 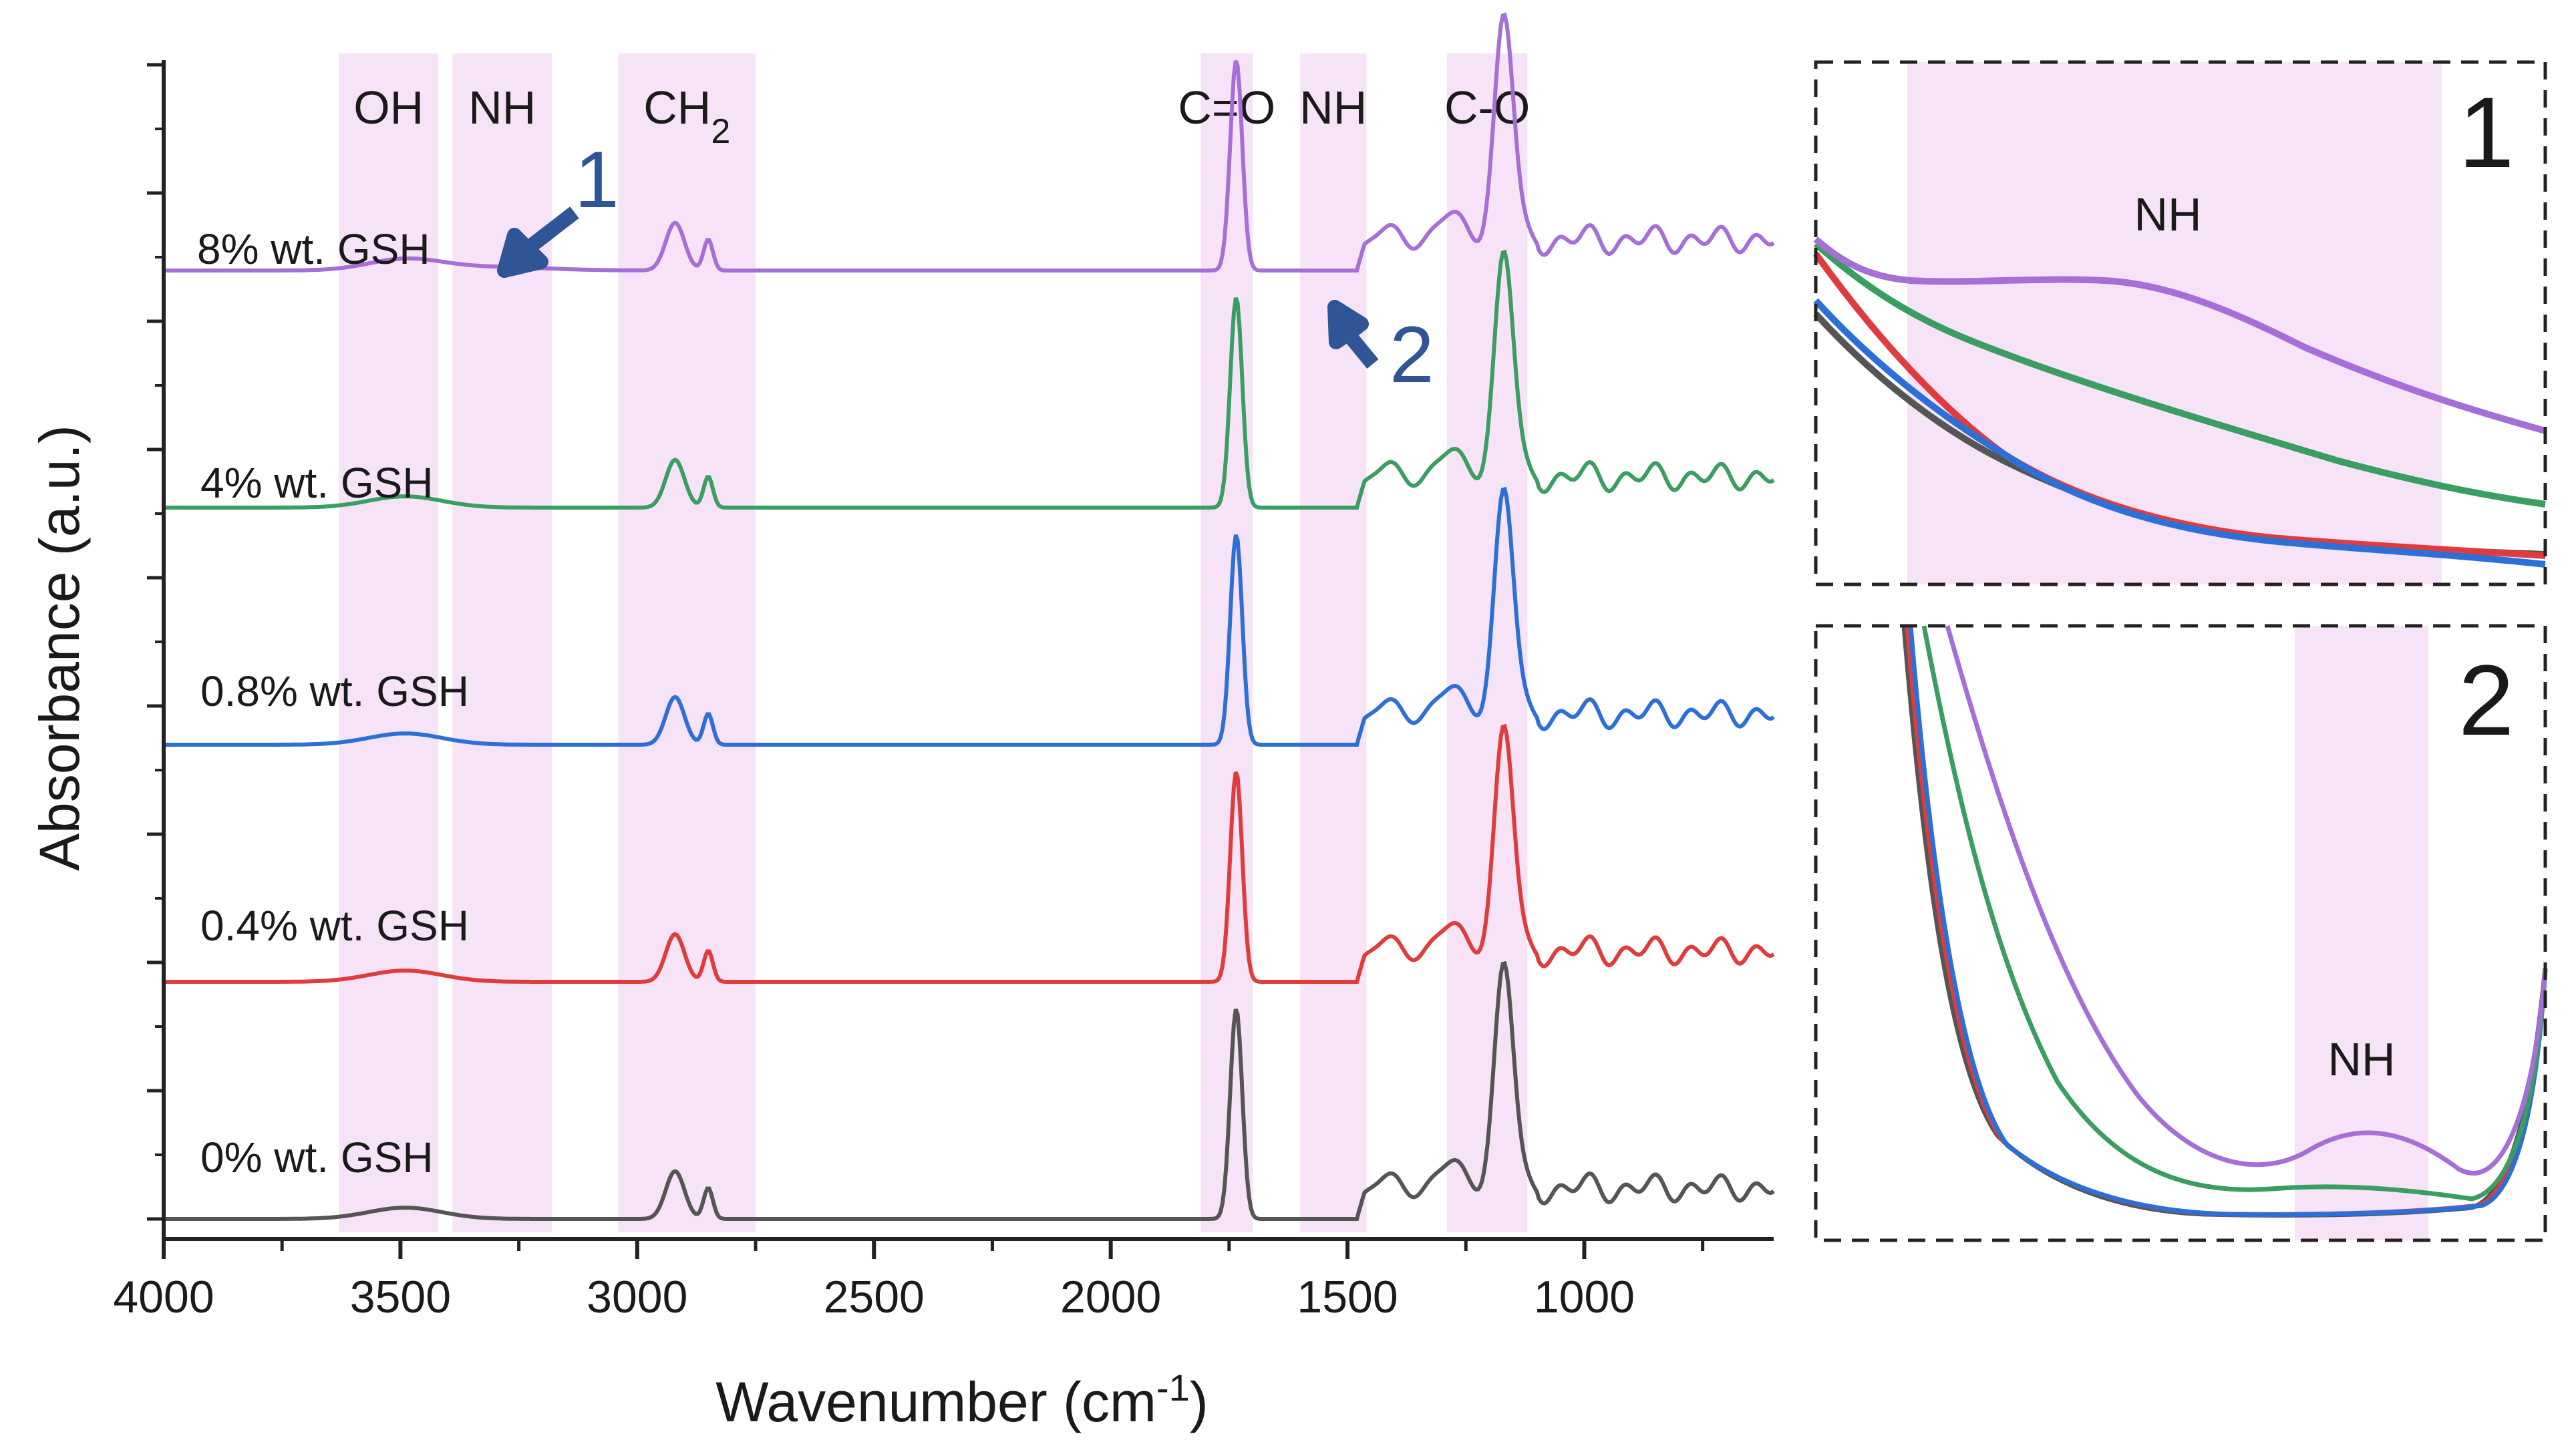 What do you see at coordinates (2361, 1059) in the screenshot?
I see `inset-2-band-label: NH` at bounding box center [2361, 1059].